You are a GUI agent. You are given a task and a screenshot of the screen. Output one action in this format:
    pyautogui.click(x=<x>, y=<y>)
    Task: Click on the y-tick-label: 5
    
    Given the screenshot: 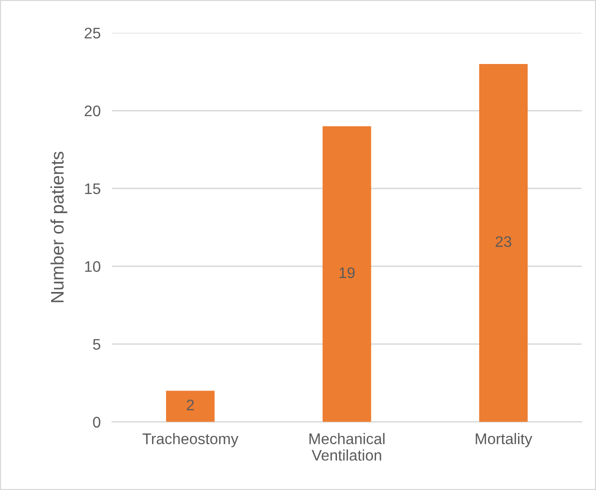 What is the action you would take?
    pyautogui.click(x=96, y=344)
    